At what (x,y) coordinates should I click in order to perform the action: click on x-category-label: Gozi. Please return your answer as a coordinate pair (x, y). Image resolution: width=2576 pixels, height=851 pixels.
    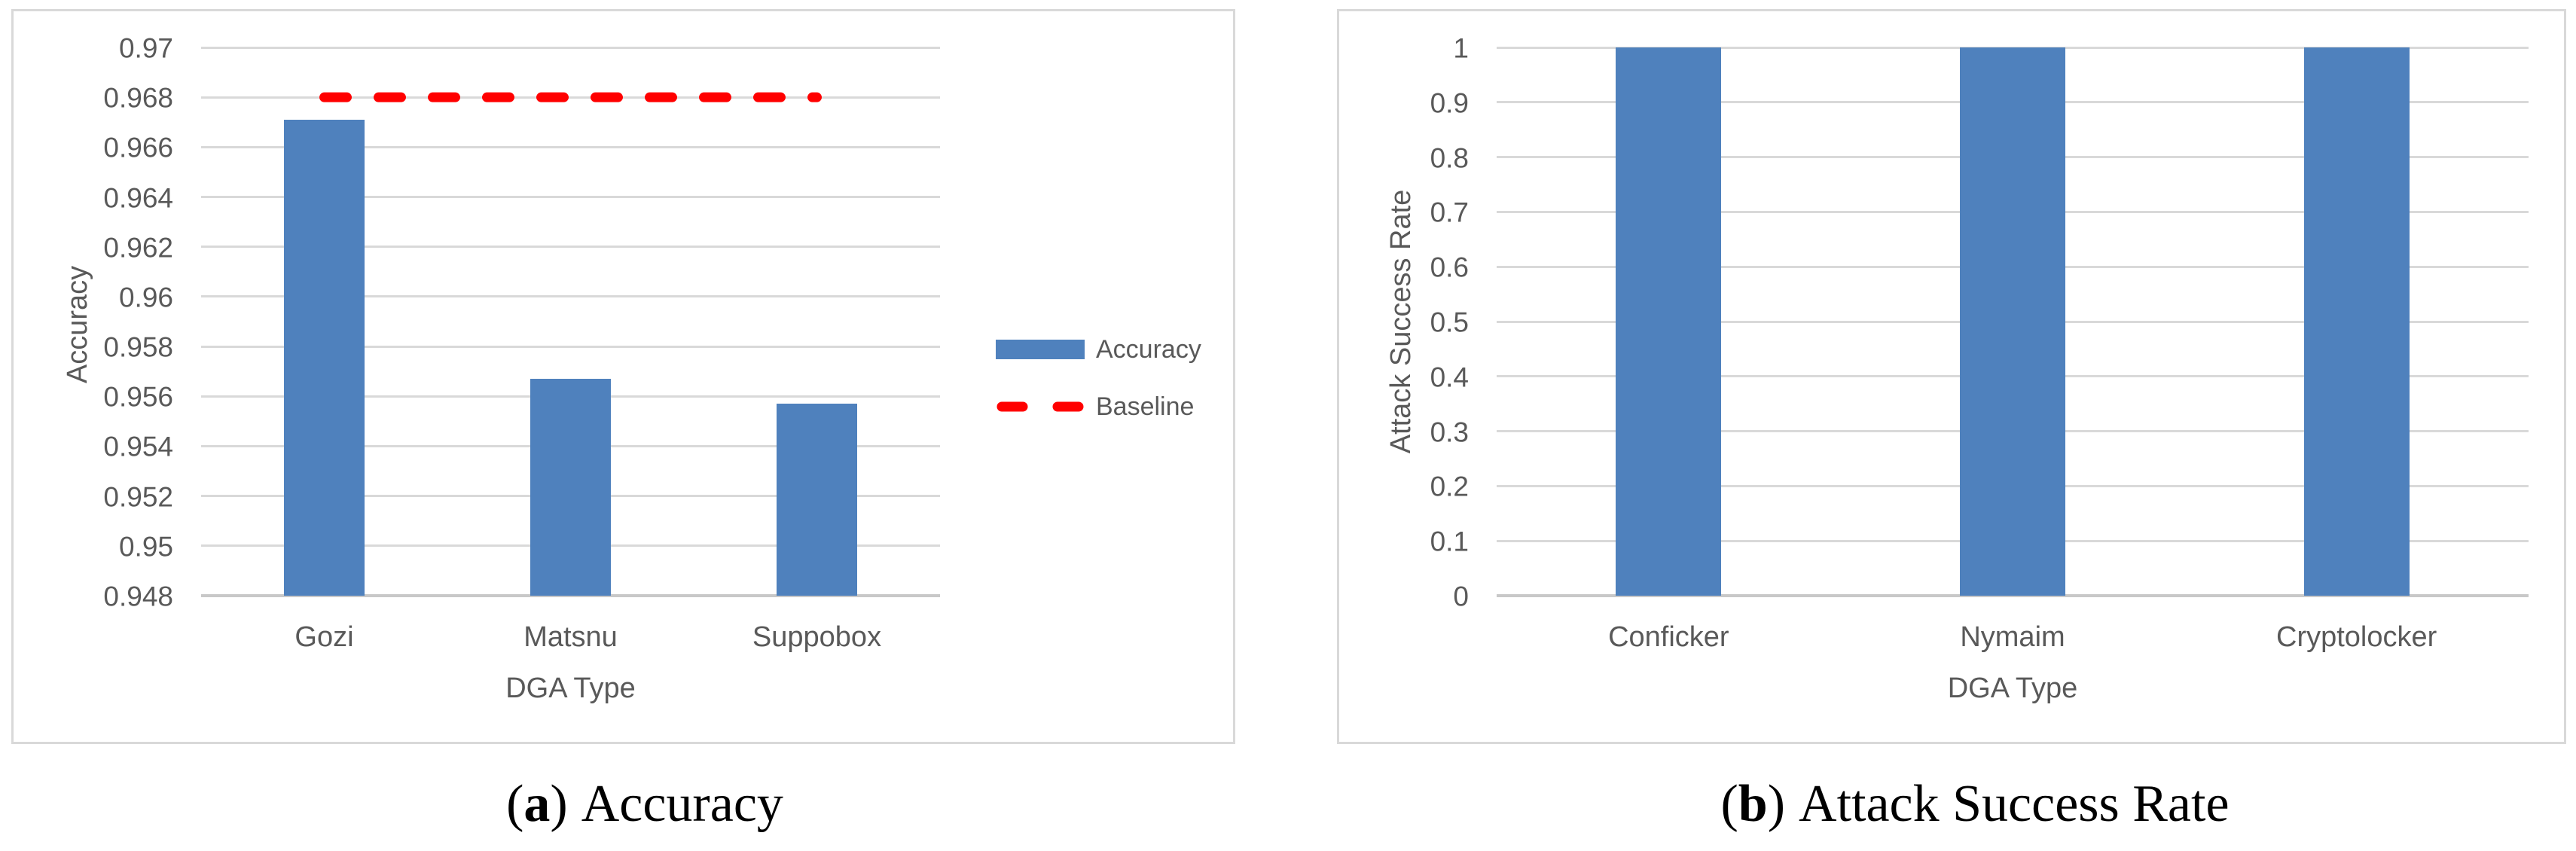
    Looking at the image, I should click on (325, 637).